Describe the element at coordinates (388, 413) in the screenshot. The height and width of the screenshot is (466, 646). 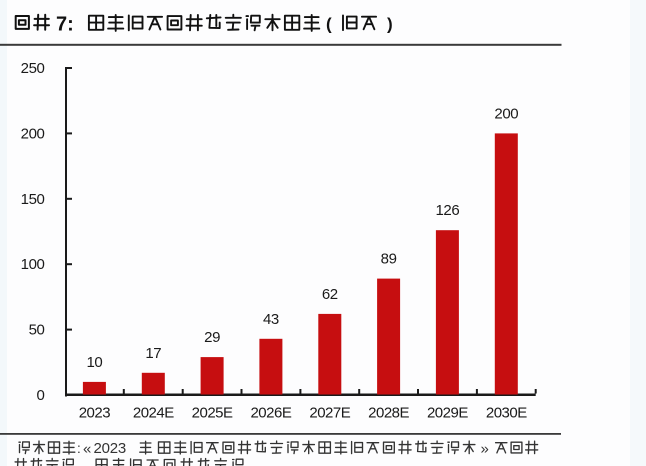
I see `svg-text: 2028E` at that location.